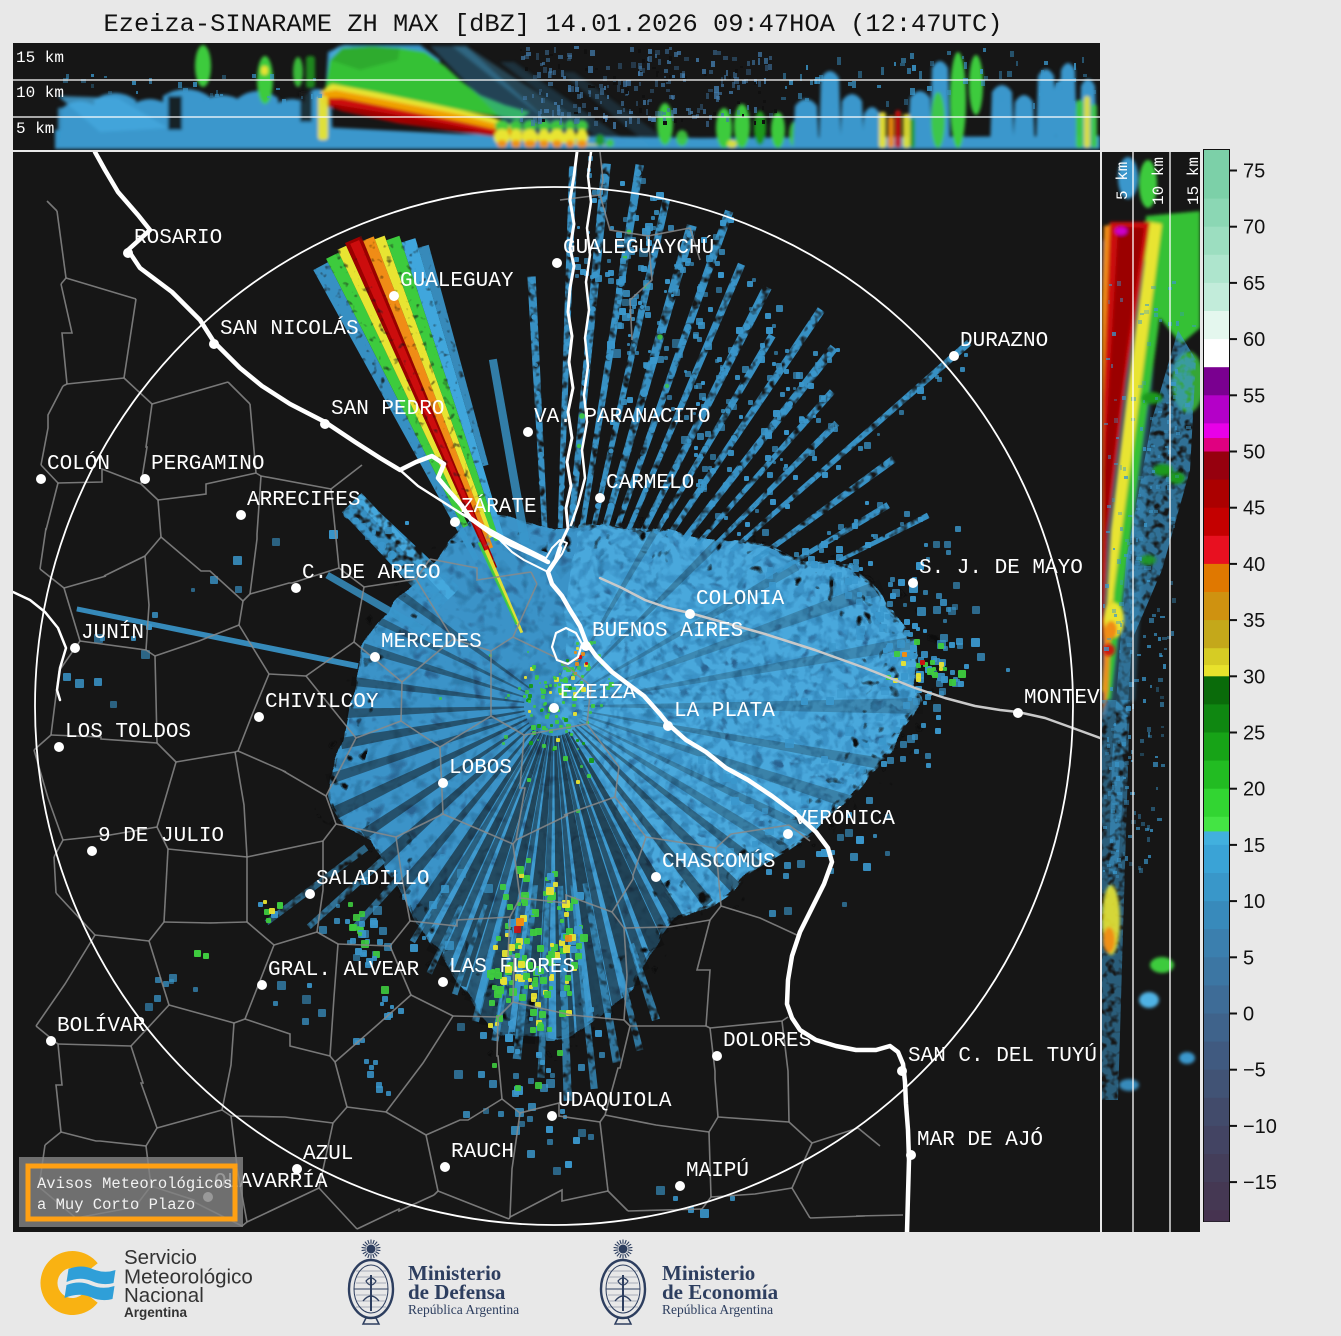 This screenshot has width=1341, height=1336. Describe the element at coordinates (371, 573) in the screenshot. I see `svg-text: C. DE ARECO` at that location.